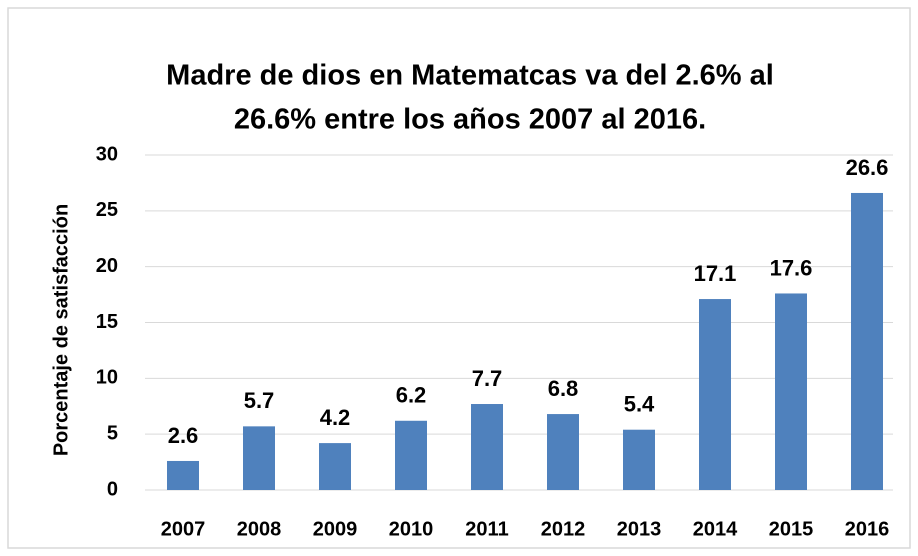 This screenshot has width=918, height=556. What do you see at coordinates (715, 273) in the screenshot?
I see `data-label: 17.1` at bounding box center [715, 273].